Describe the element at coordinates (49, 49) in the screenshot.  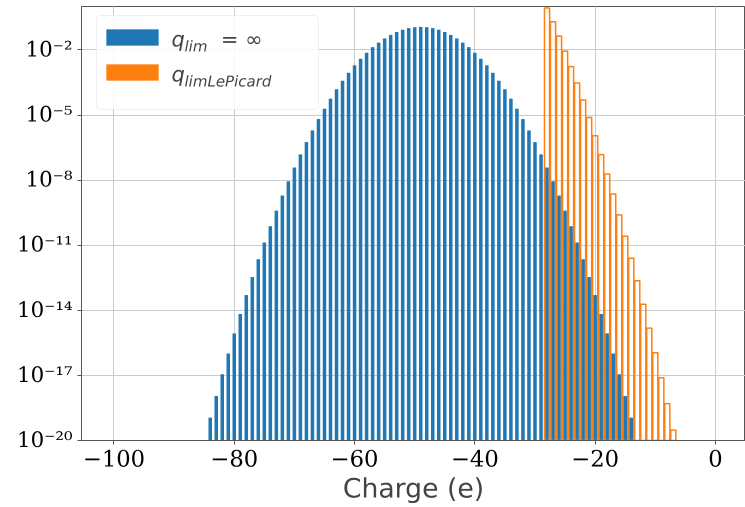
I see `y-tick-label: 10⁻²` at that location.